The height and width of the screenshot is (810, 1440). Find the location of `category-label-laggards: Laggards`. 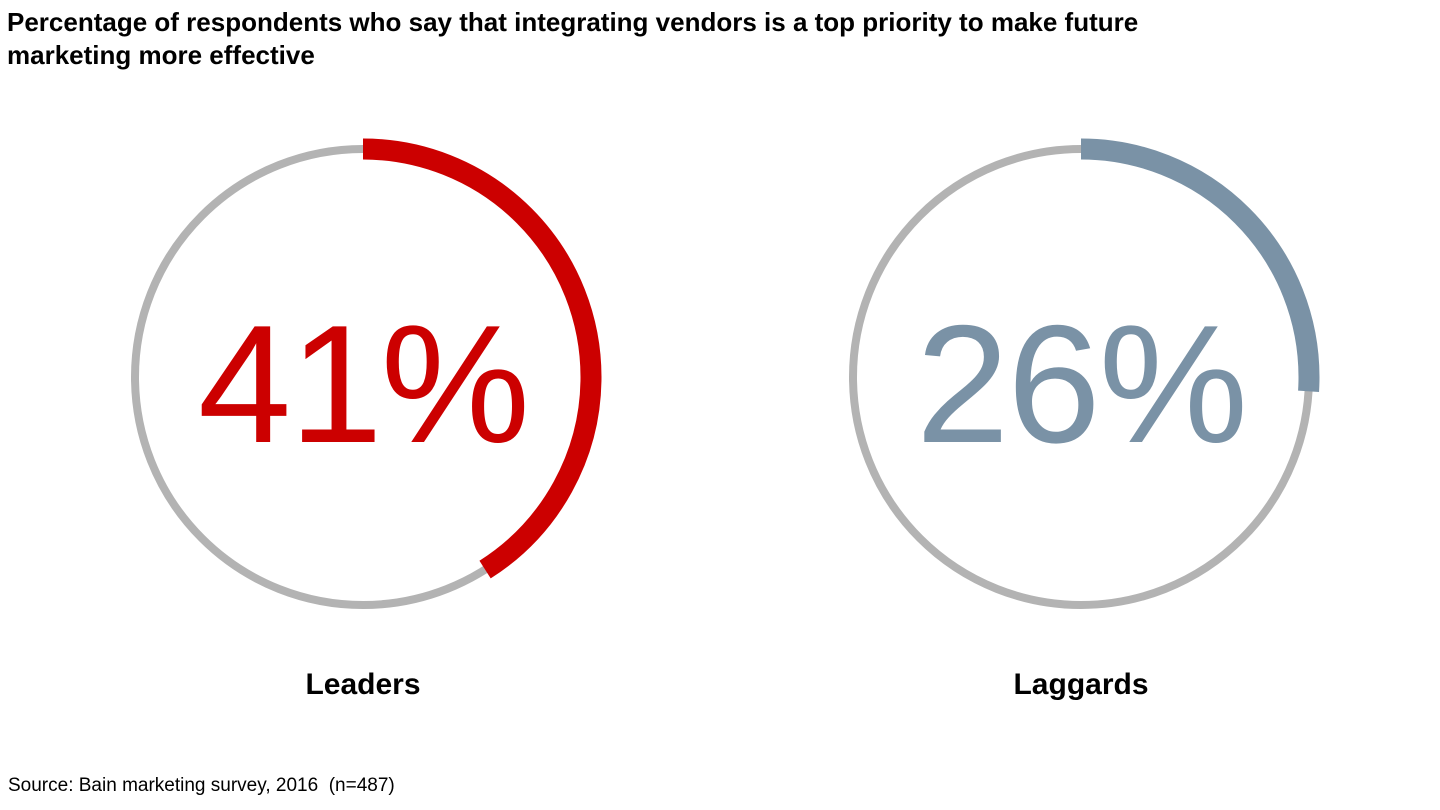

category-label-laggards: Laggards is located at coordinates (1081, 684).